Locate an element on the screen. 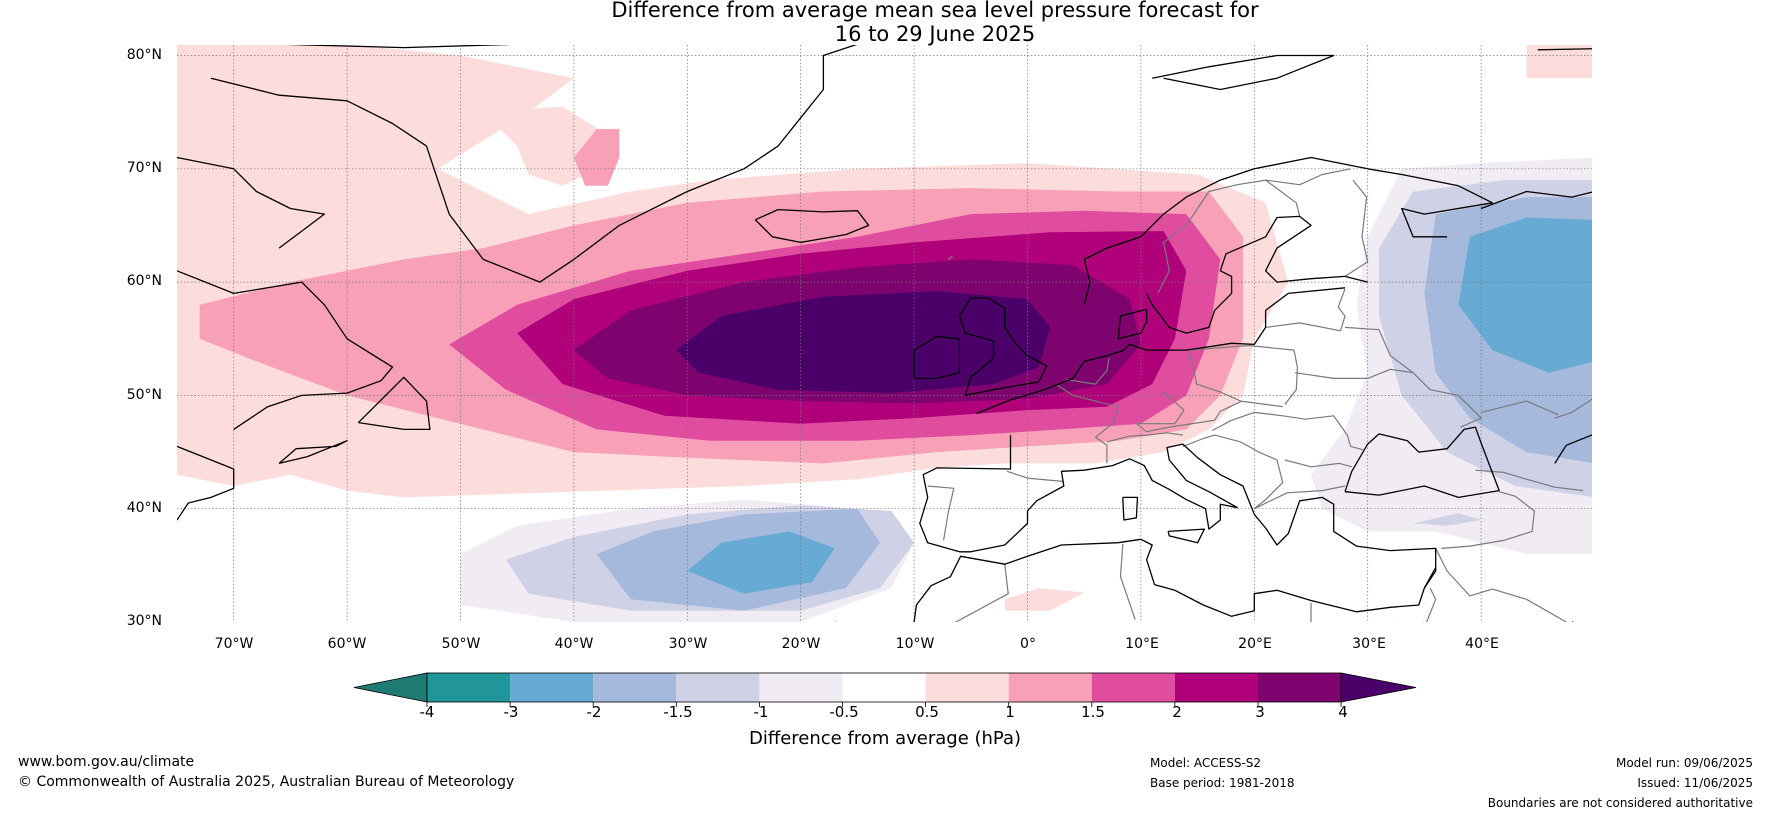  colorbar-extend-high is located at coordinates (1378, 687).